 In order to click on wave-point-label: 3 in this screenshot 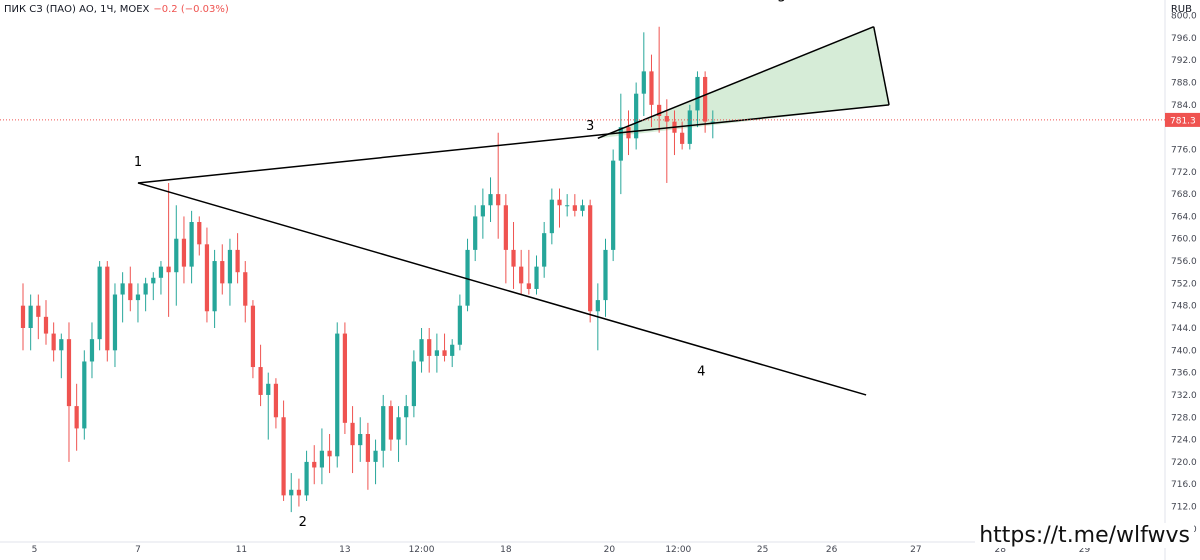, I will do `click(590, 126)`.